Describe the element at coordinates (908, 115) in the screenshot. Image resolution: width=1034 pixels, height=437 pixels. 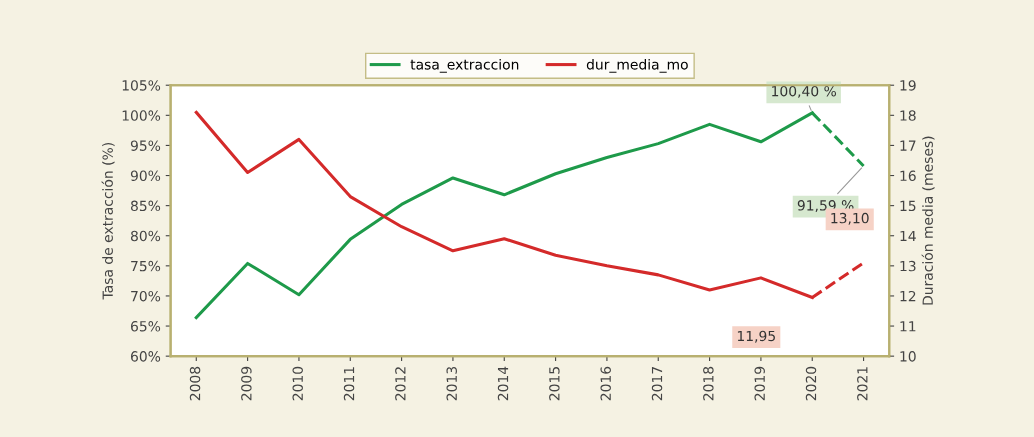
I see `y2-tick-label: 18` at that location.